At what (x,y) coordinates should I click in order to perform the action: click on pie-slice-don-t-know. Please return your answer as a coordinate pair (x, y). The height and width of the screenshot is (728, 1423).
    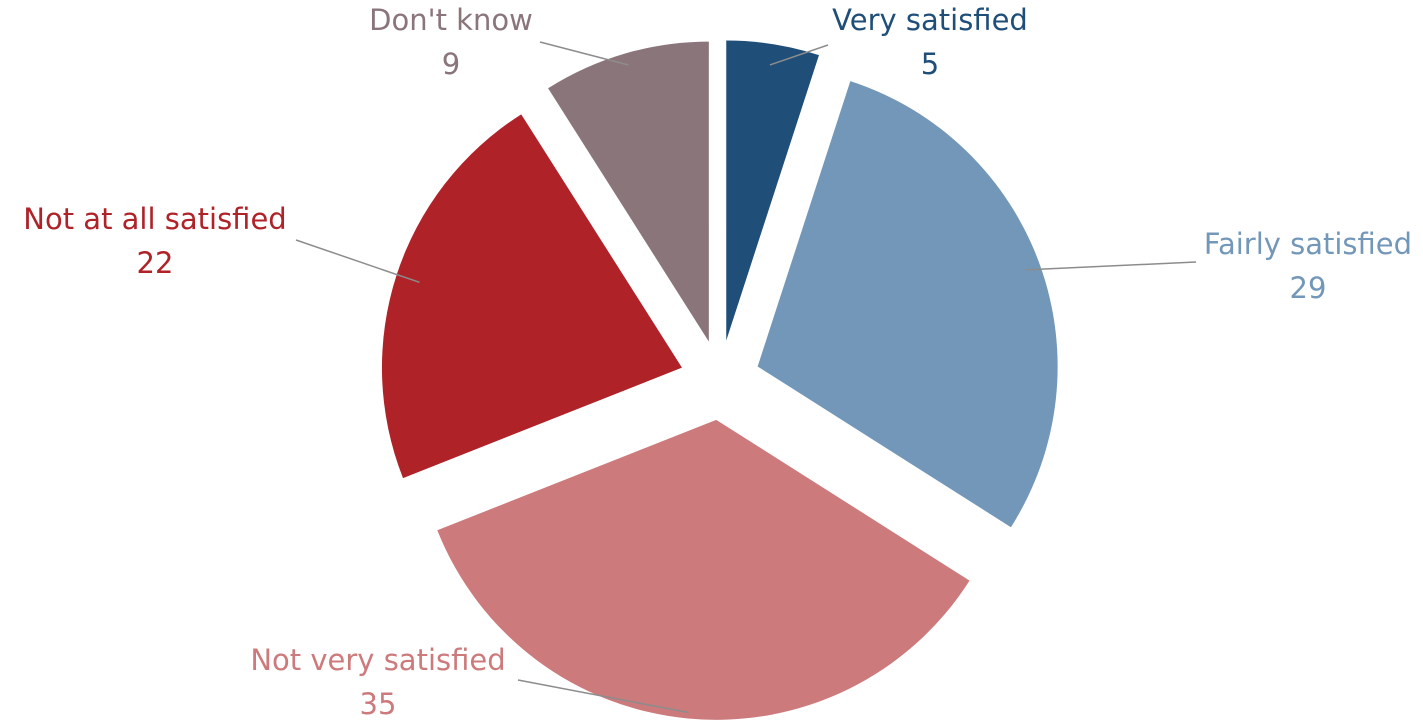
    Looking at the image, I should click on (628, 191).